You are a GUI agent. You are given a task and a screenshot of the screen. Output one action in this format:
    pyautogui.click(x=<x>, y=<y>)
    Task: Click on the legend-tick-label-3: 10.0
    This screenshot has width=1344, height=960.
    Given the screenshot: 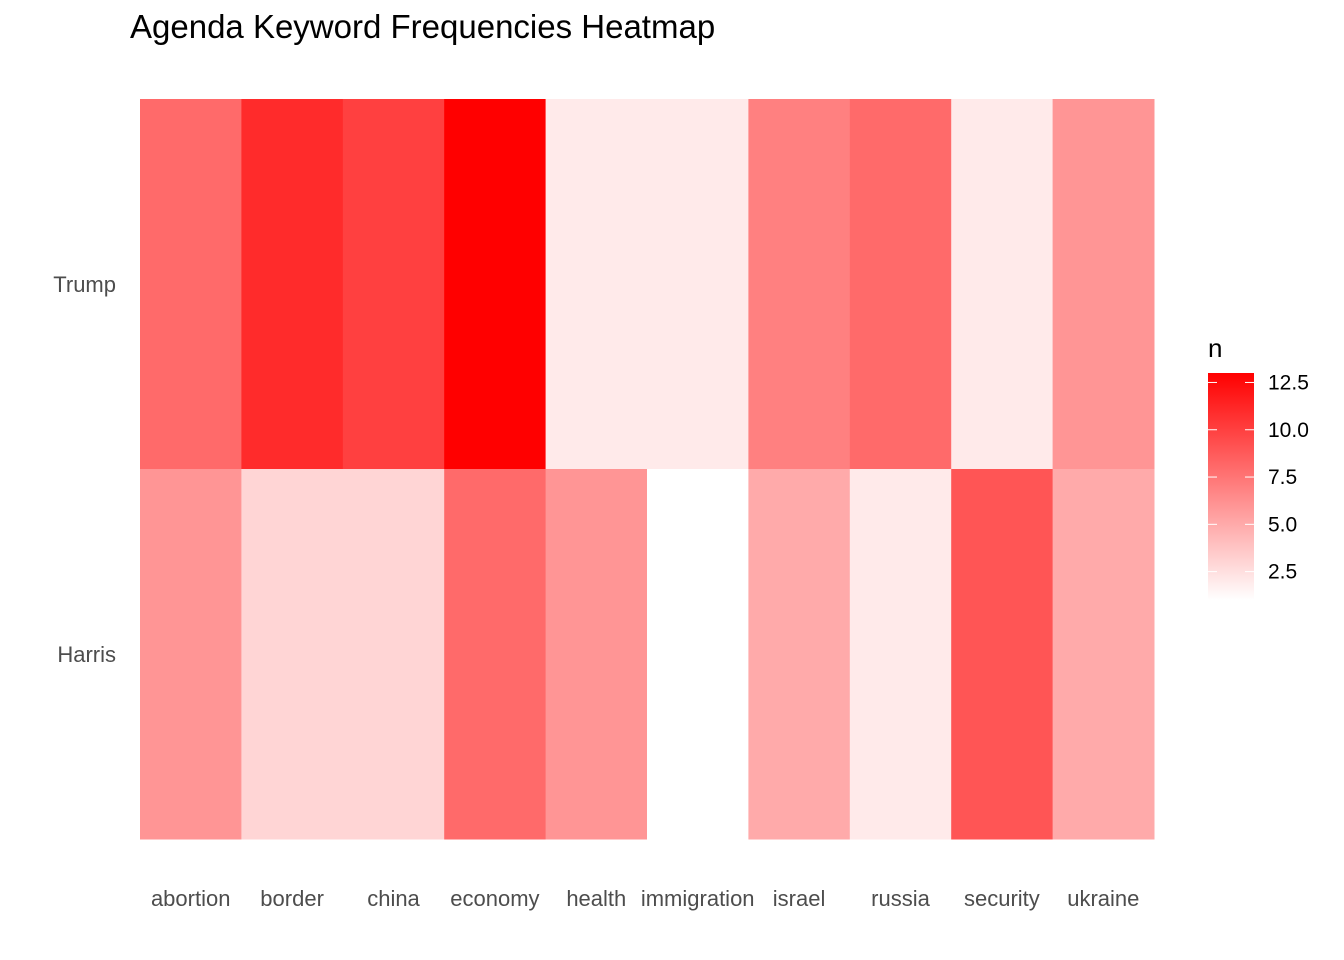 What is the action you would take?
    pyautogui.click(x=1288, y=430)
    